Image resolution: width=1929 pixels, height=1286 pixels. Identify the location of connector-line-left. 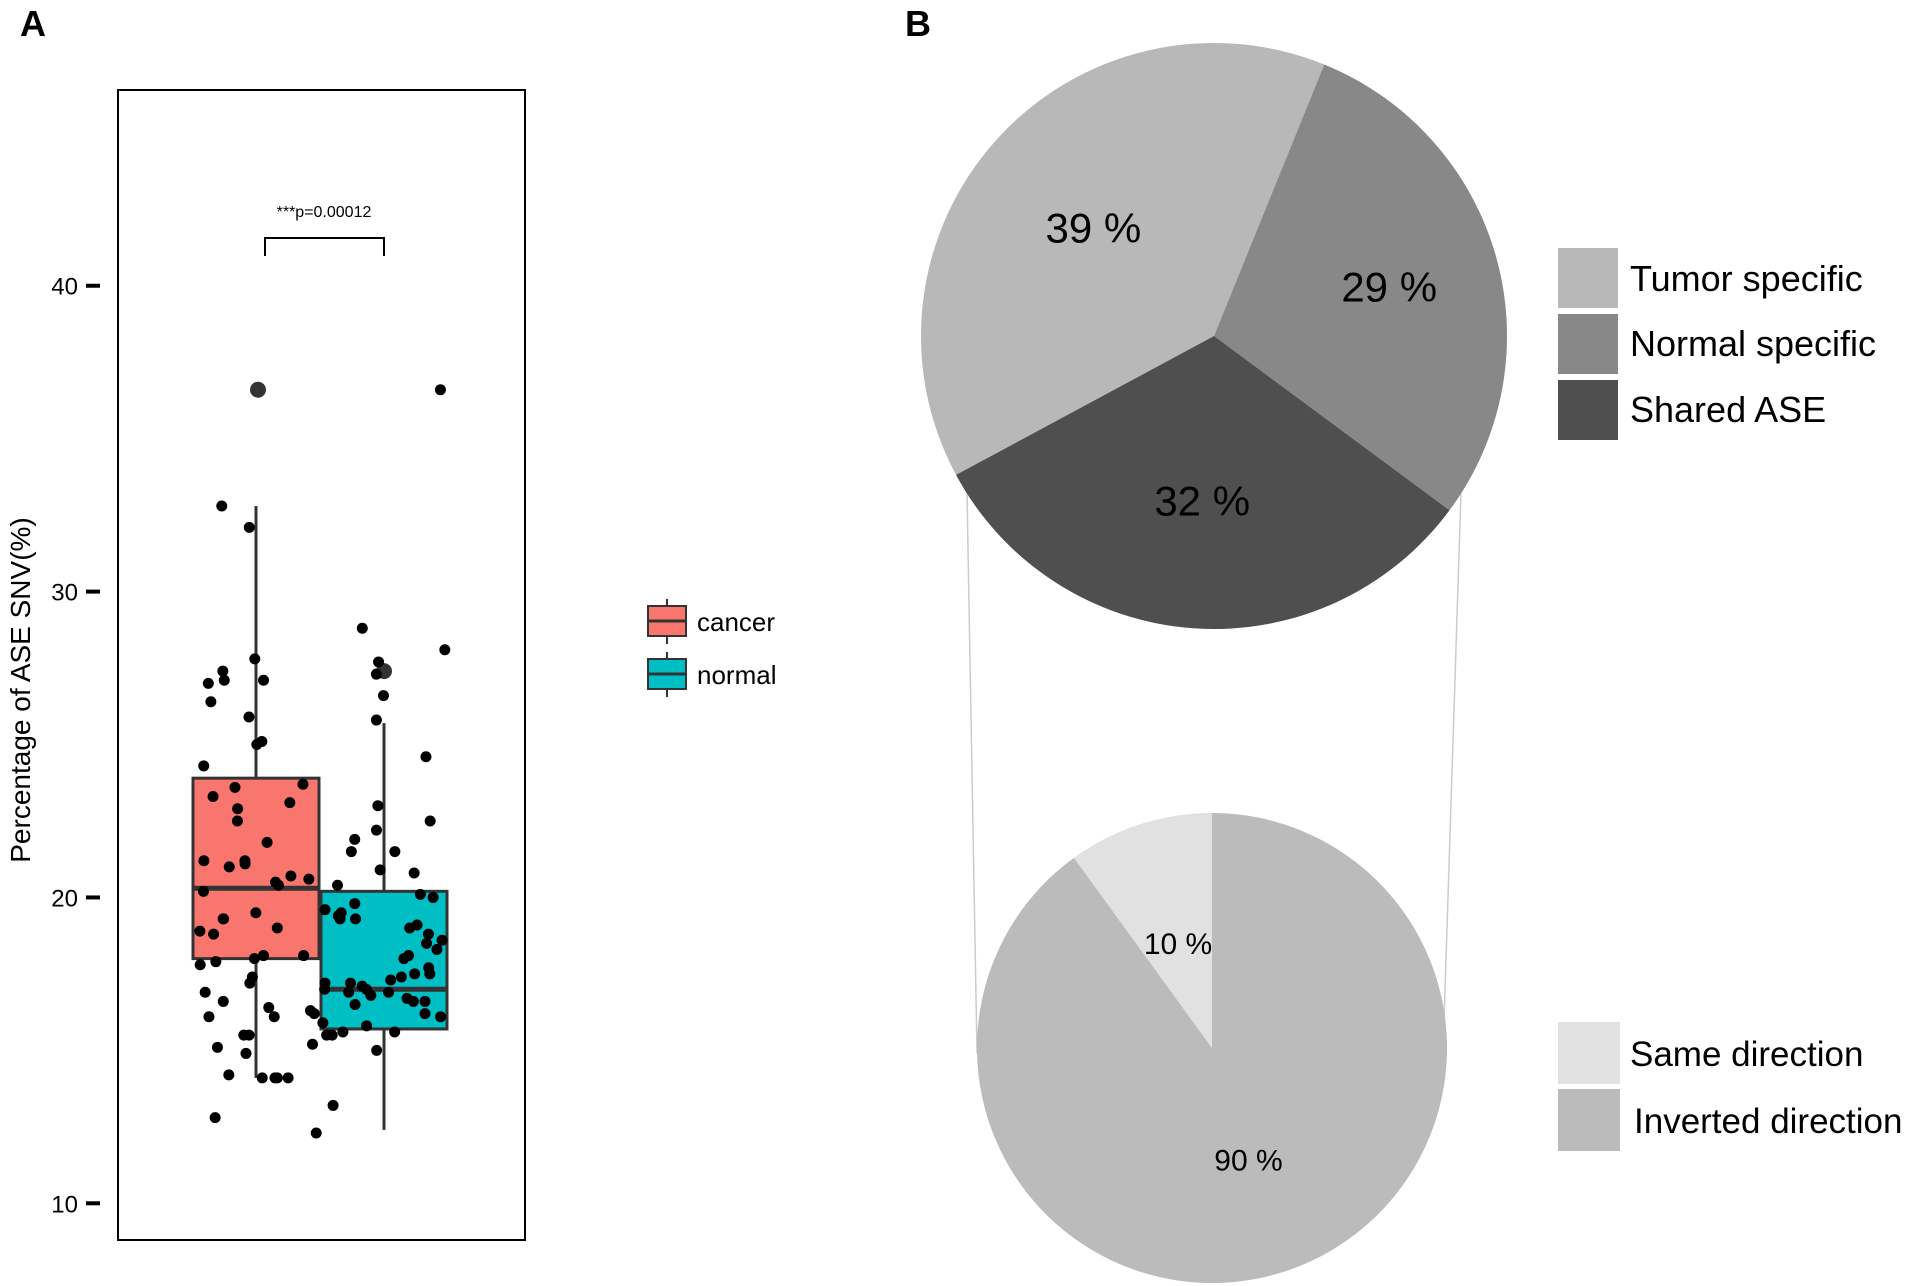
(972, 772).